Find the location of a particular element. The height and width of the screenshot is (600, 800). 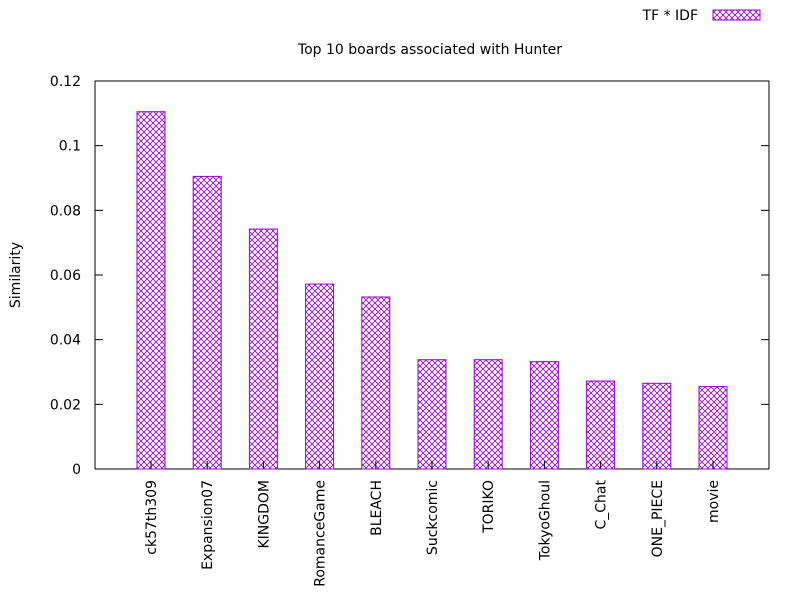

x-tick-label: movie is located at coordinates (714, 501).